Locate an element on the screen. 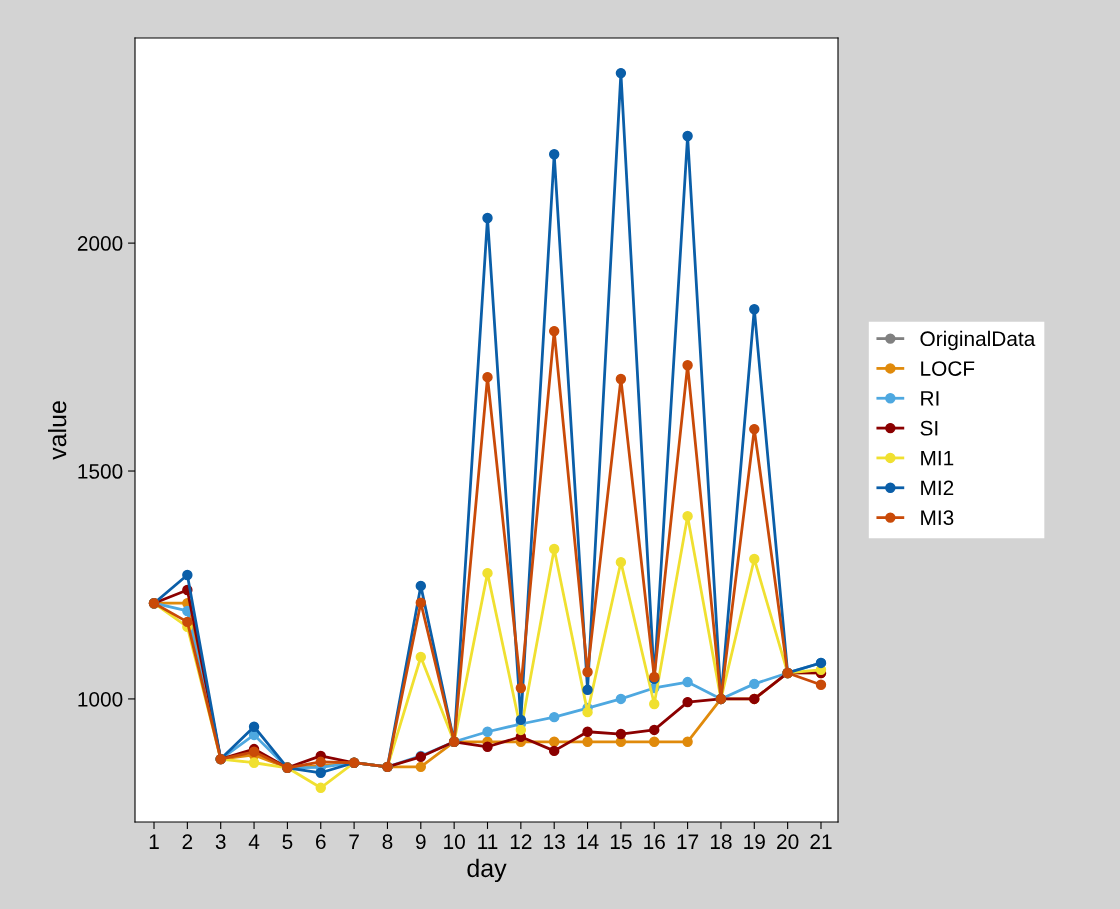 The width and height of the screenshot is (1120, 909). x-tick-label: 19 is located at coordinates (754, 842).